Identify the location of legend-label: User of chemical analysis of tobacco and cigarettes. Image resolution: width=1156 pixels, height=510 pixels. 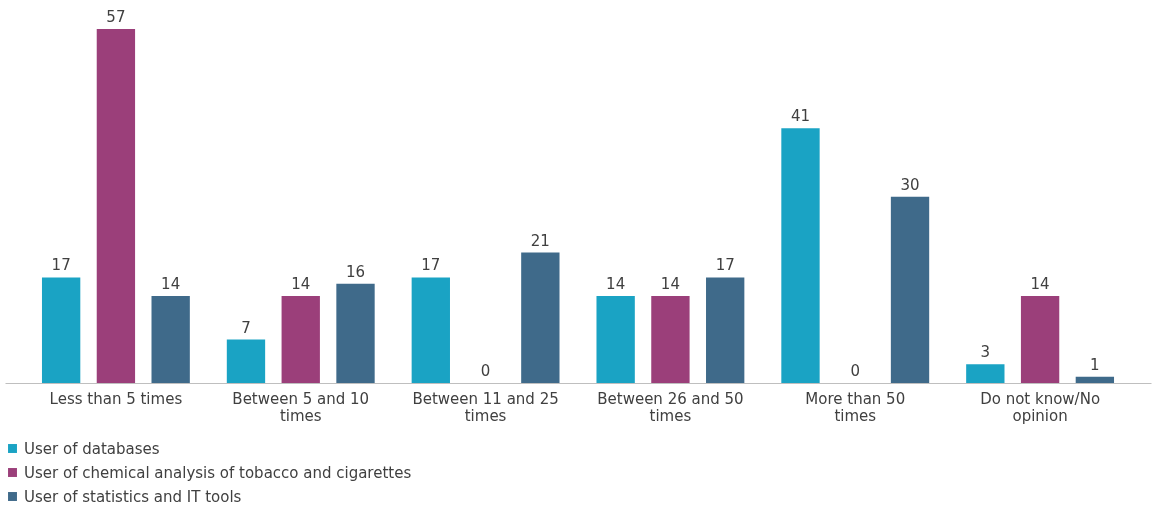
(218, 472).